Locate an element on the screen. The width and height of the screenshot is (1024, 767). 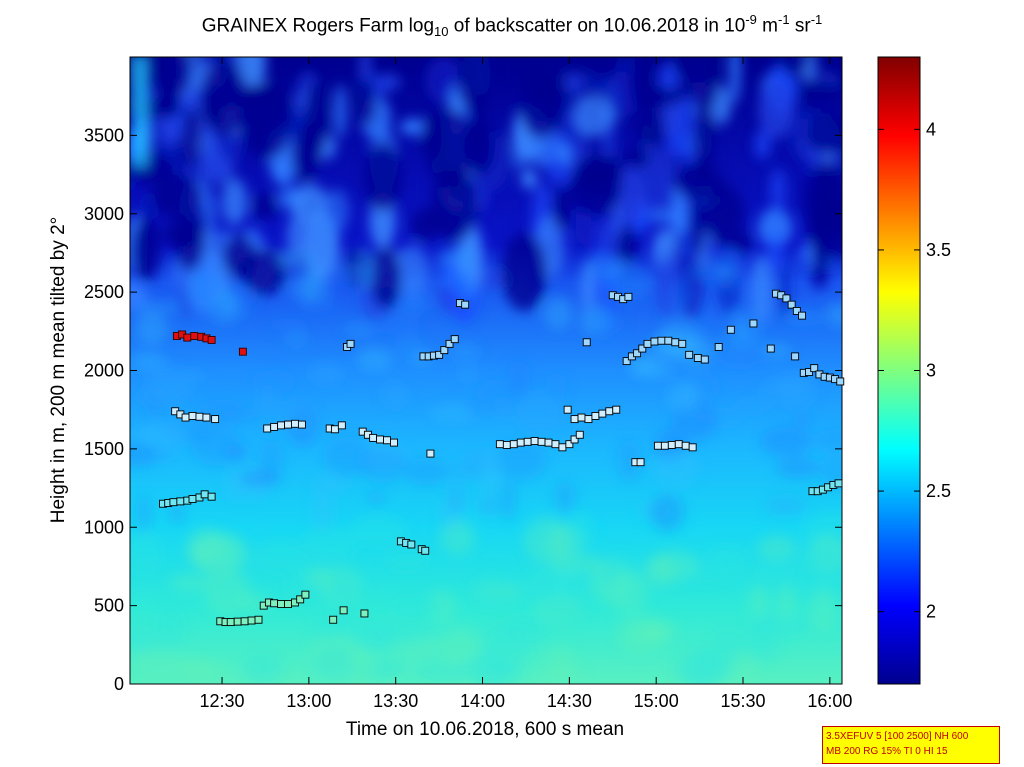
x-tick-label: 13:30 is located at coordinates (395, 701).